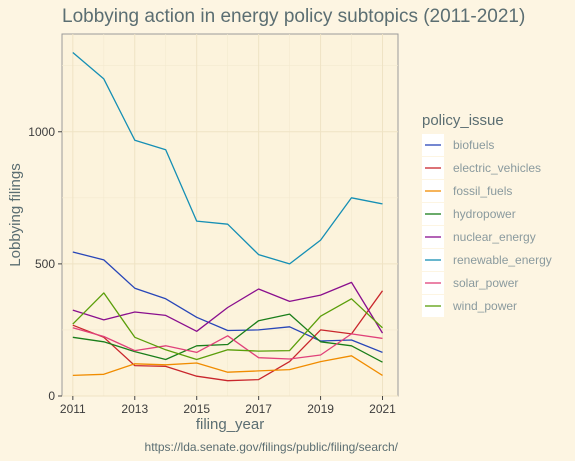 This screenshot has width=575, height=461. I want to click on y-tick-label: 500, so click(45, 264).